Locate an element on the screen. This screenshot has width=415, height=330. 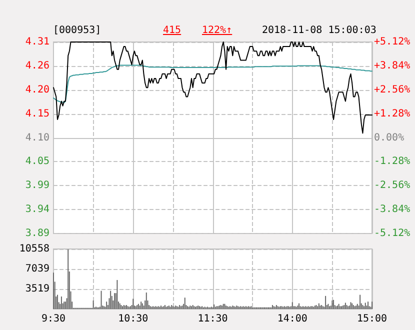
x-tick-label: 10:30 is located at coordinates (133, 319).